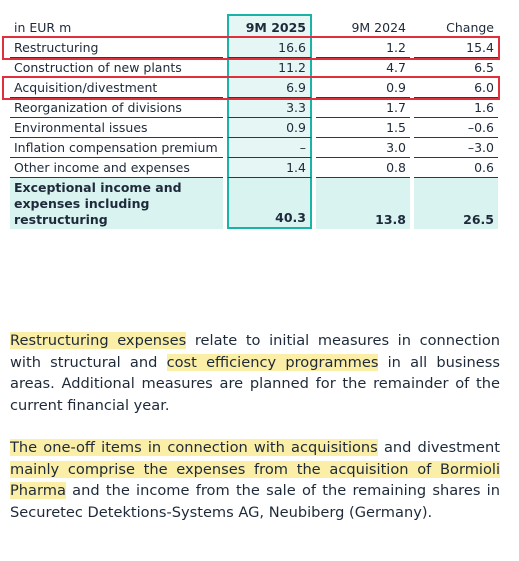 This screenshot has height=561, width=519. Describe the element at coordinates (456, 26) in the screenshot. I see `column-header: Change` at that location.